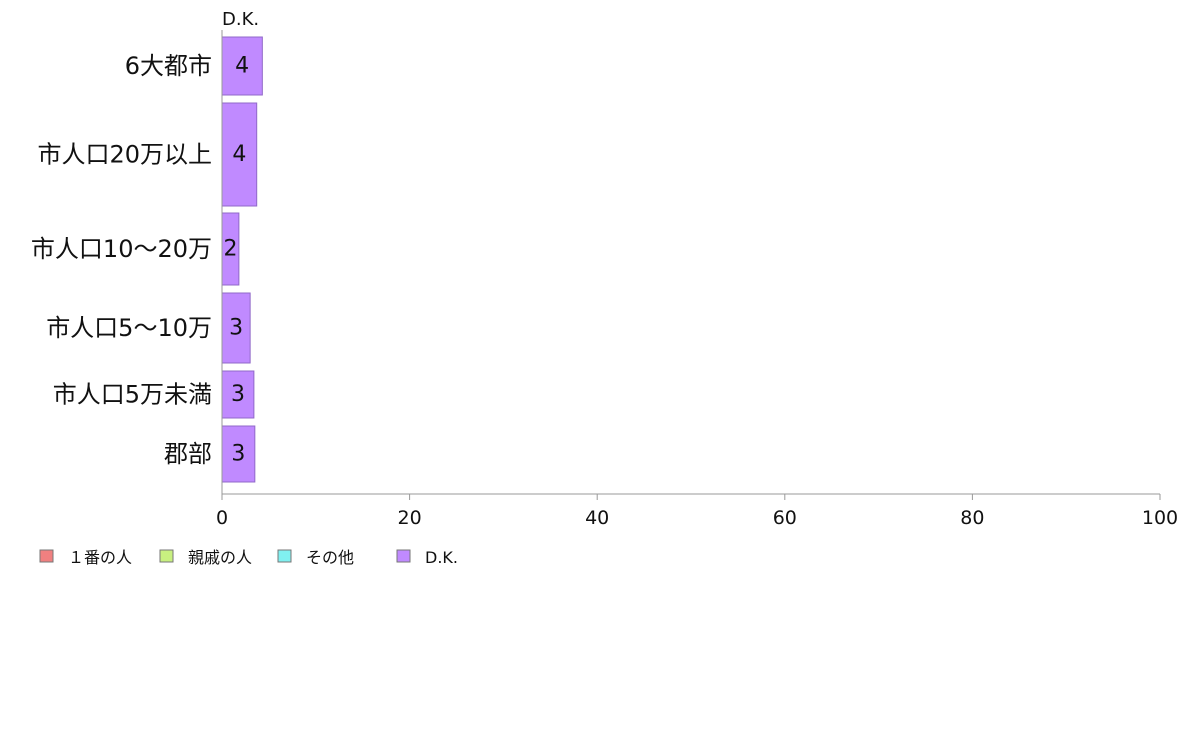 The image size is (1188, 740). I want to click on series-header: D.K., so click(240, 19).